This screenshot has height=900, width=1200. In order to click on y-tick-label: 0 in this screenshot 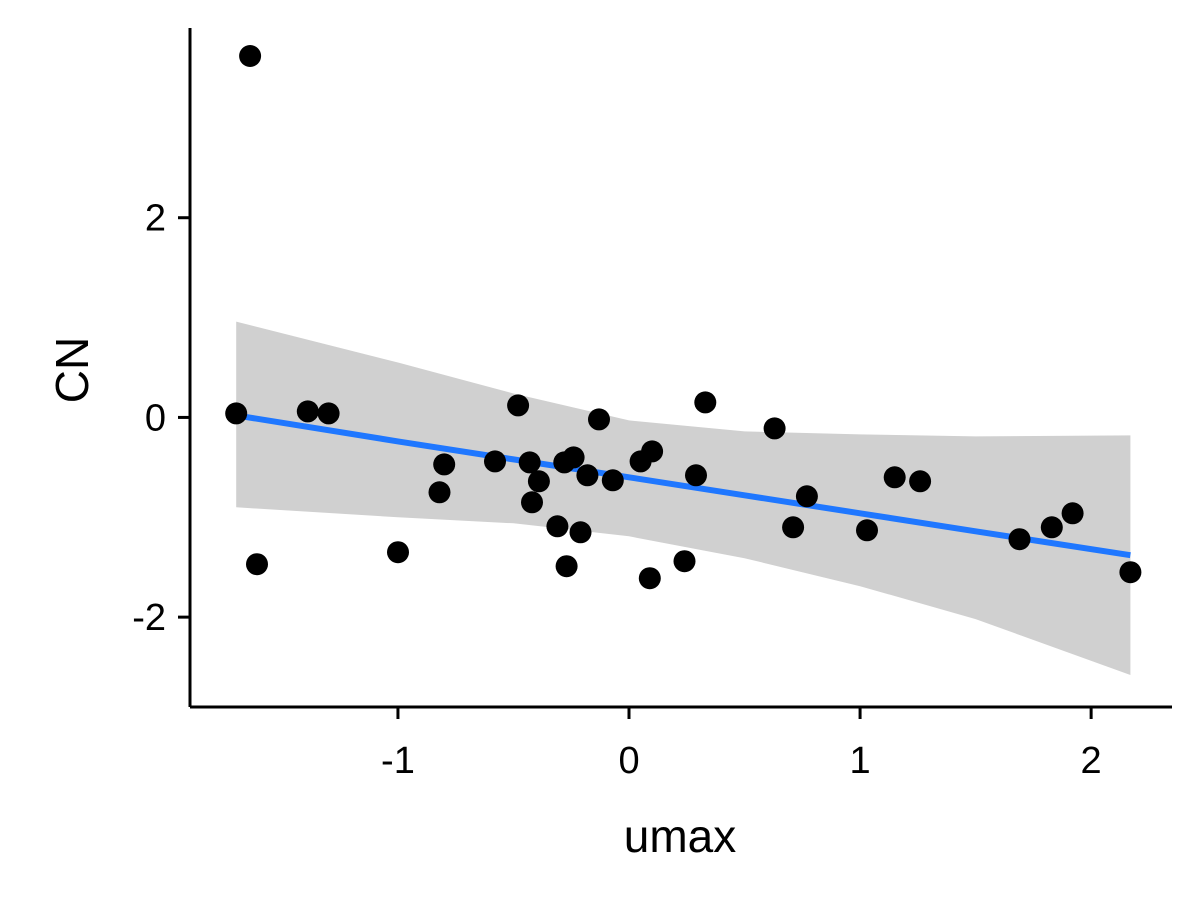, I will do `click(155, 418)`.